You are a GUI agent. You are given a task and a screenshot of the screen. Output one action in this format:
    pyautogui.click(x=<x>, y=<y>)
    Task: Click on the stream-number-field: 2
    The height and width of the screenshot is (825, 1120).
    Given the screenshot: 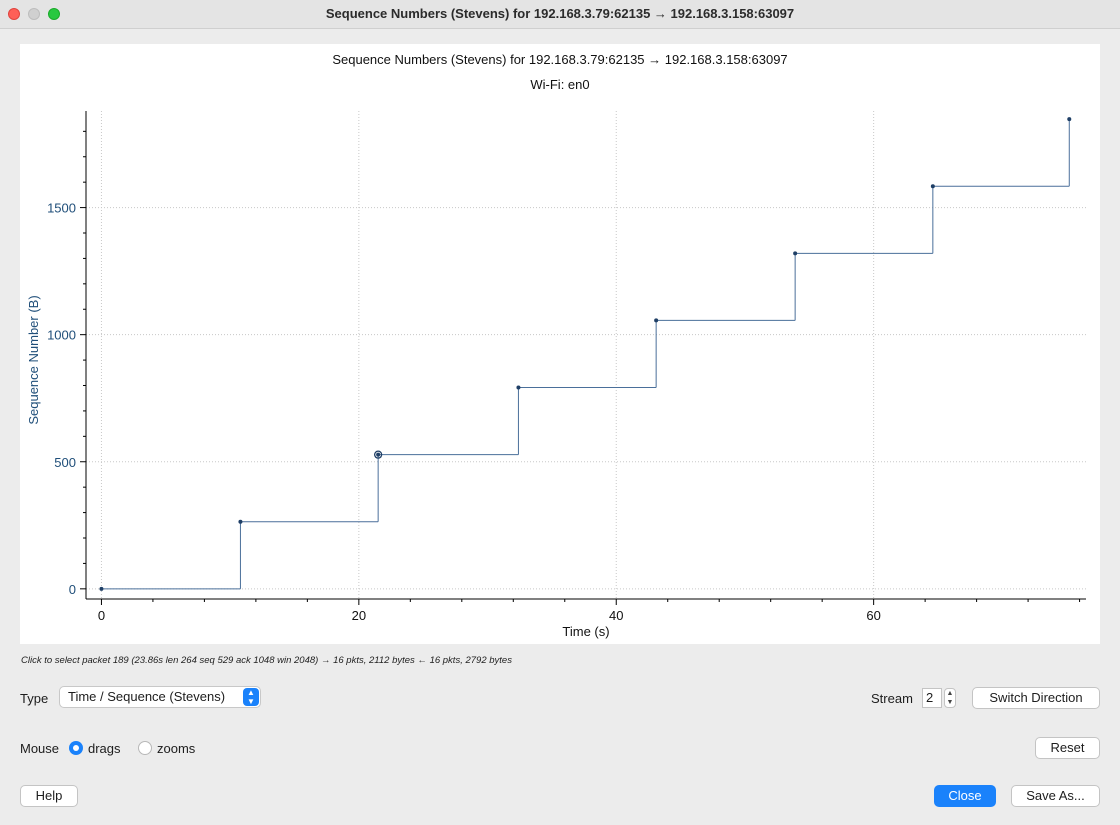 What is the action you would take?
    pyautogui.click(x=932, y=698)
    